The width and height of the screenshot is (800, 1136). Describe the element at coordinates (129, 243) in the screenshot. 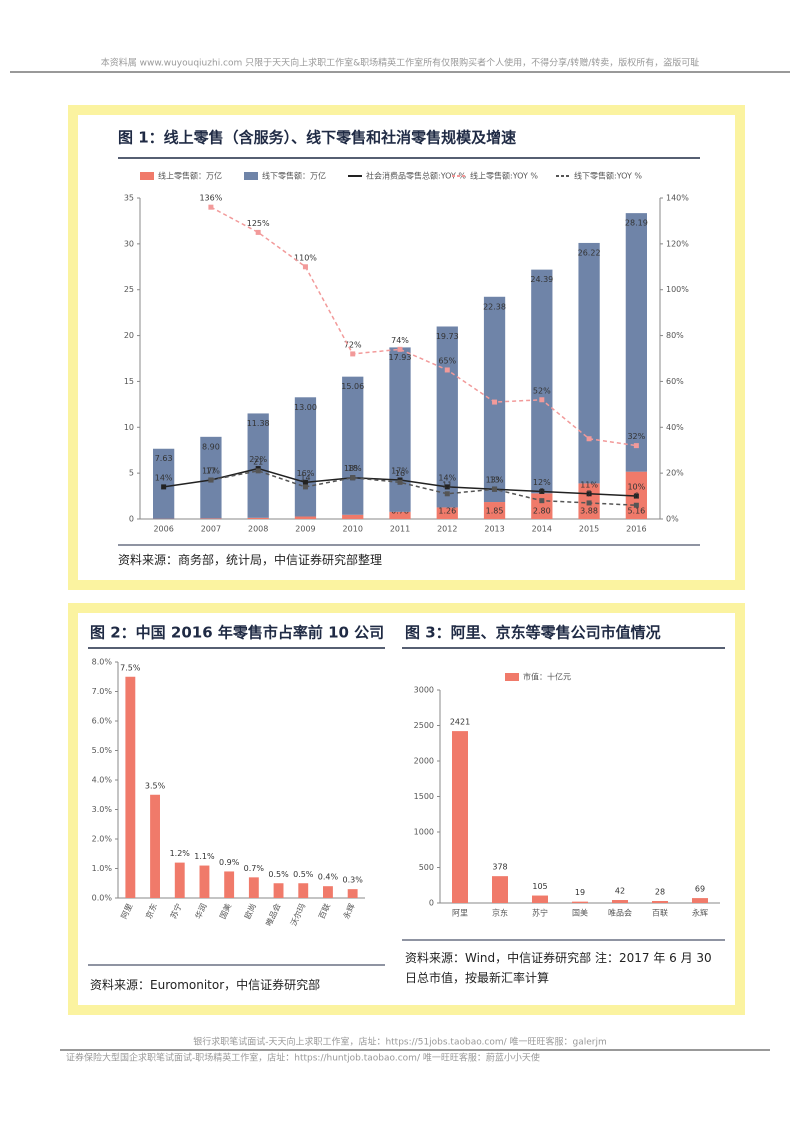

I see `y-tick-label: 30` at that location.